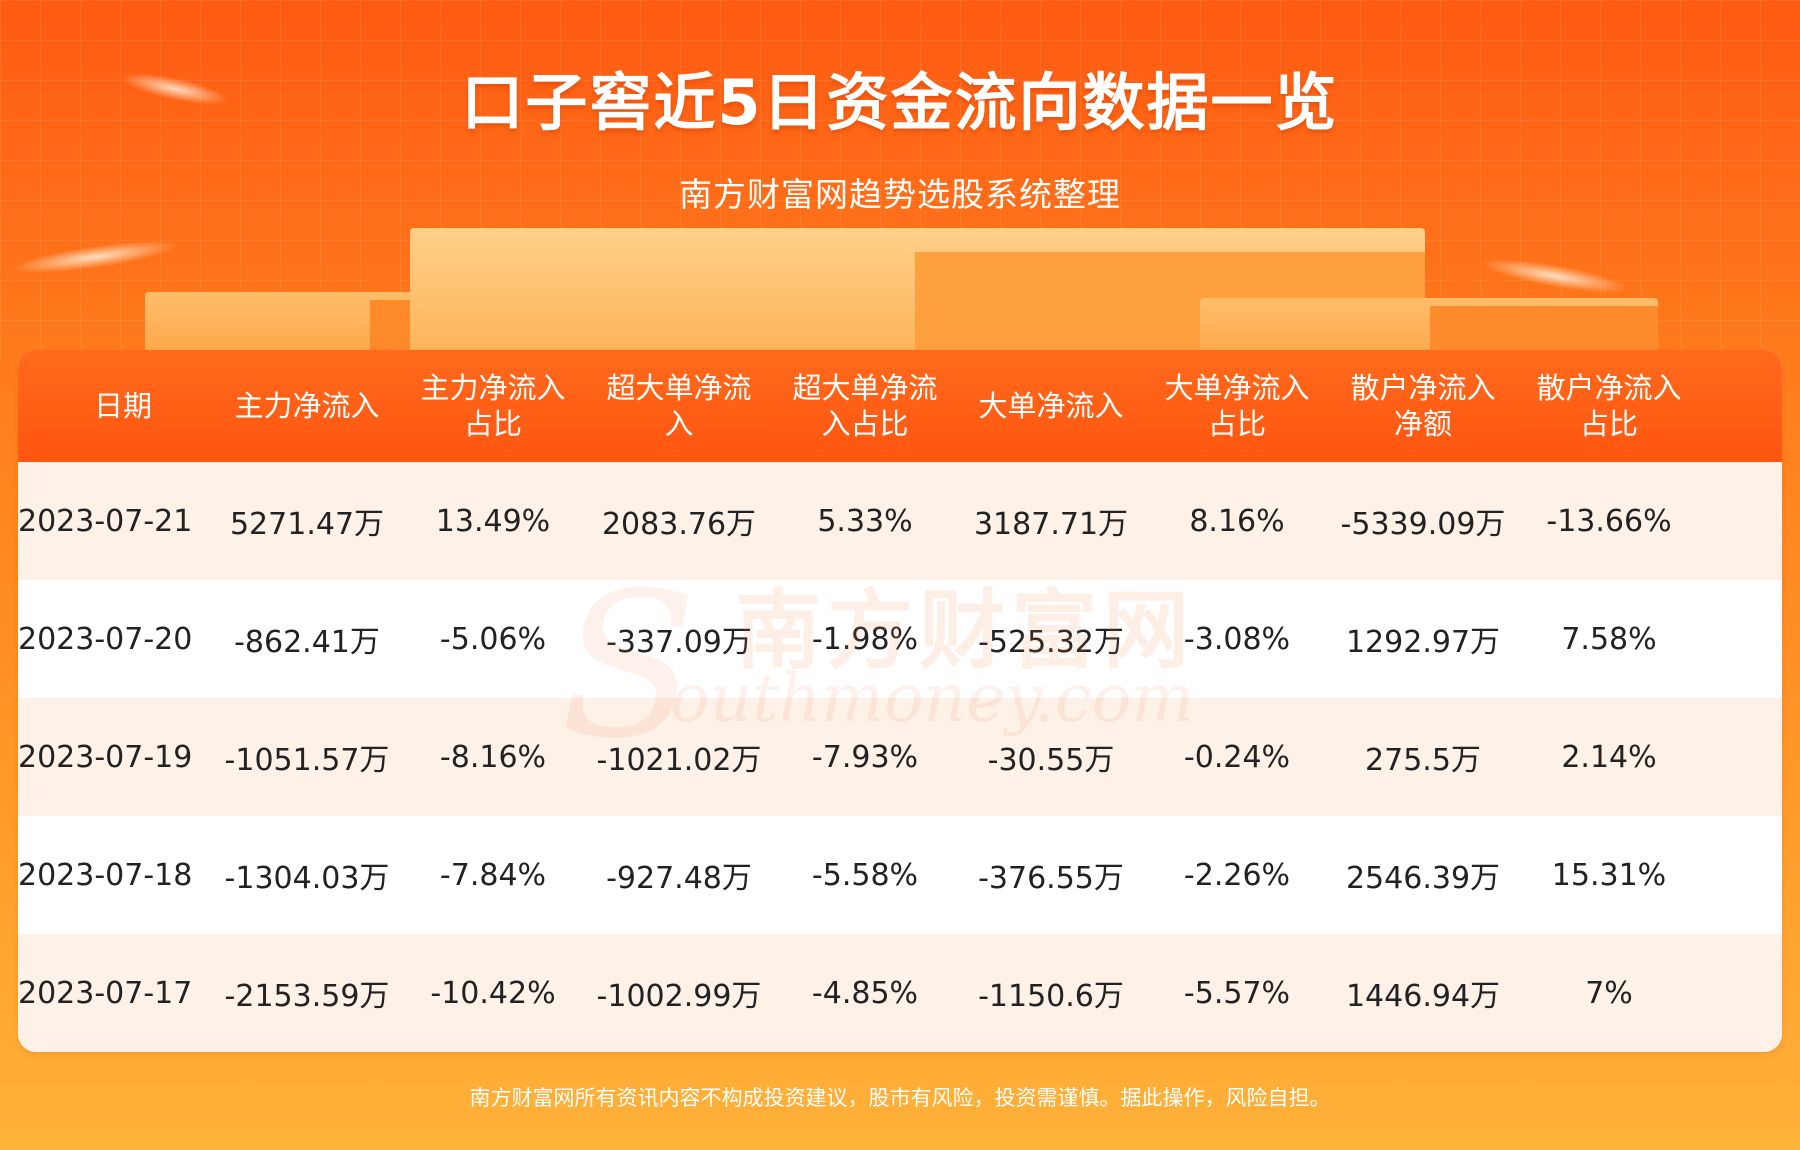  What do you see at coordinates (1609, 521) in the screenshot?
I see `cell-retail-net-inflow-ratio: -13.66%` at bounding box center [1609, 521].